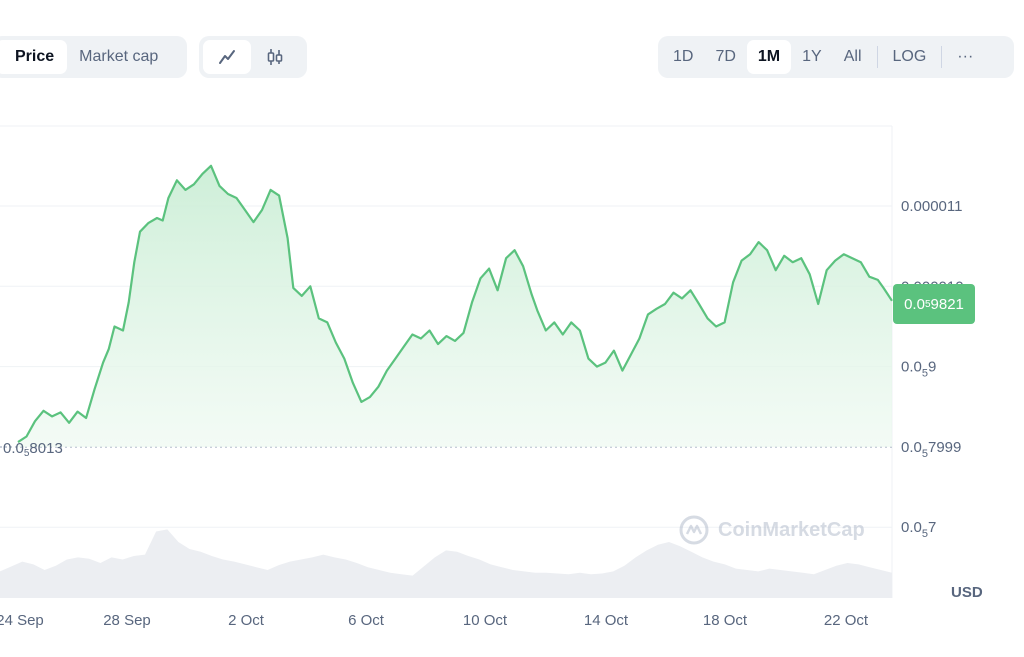 Image resolution: width=1024 pixels, height=657 pixels. I want to click on chart-type-toggle, so click(253, 57).